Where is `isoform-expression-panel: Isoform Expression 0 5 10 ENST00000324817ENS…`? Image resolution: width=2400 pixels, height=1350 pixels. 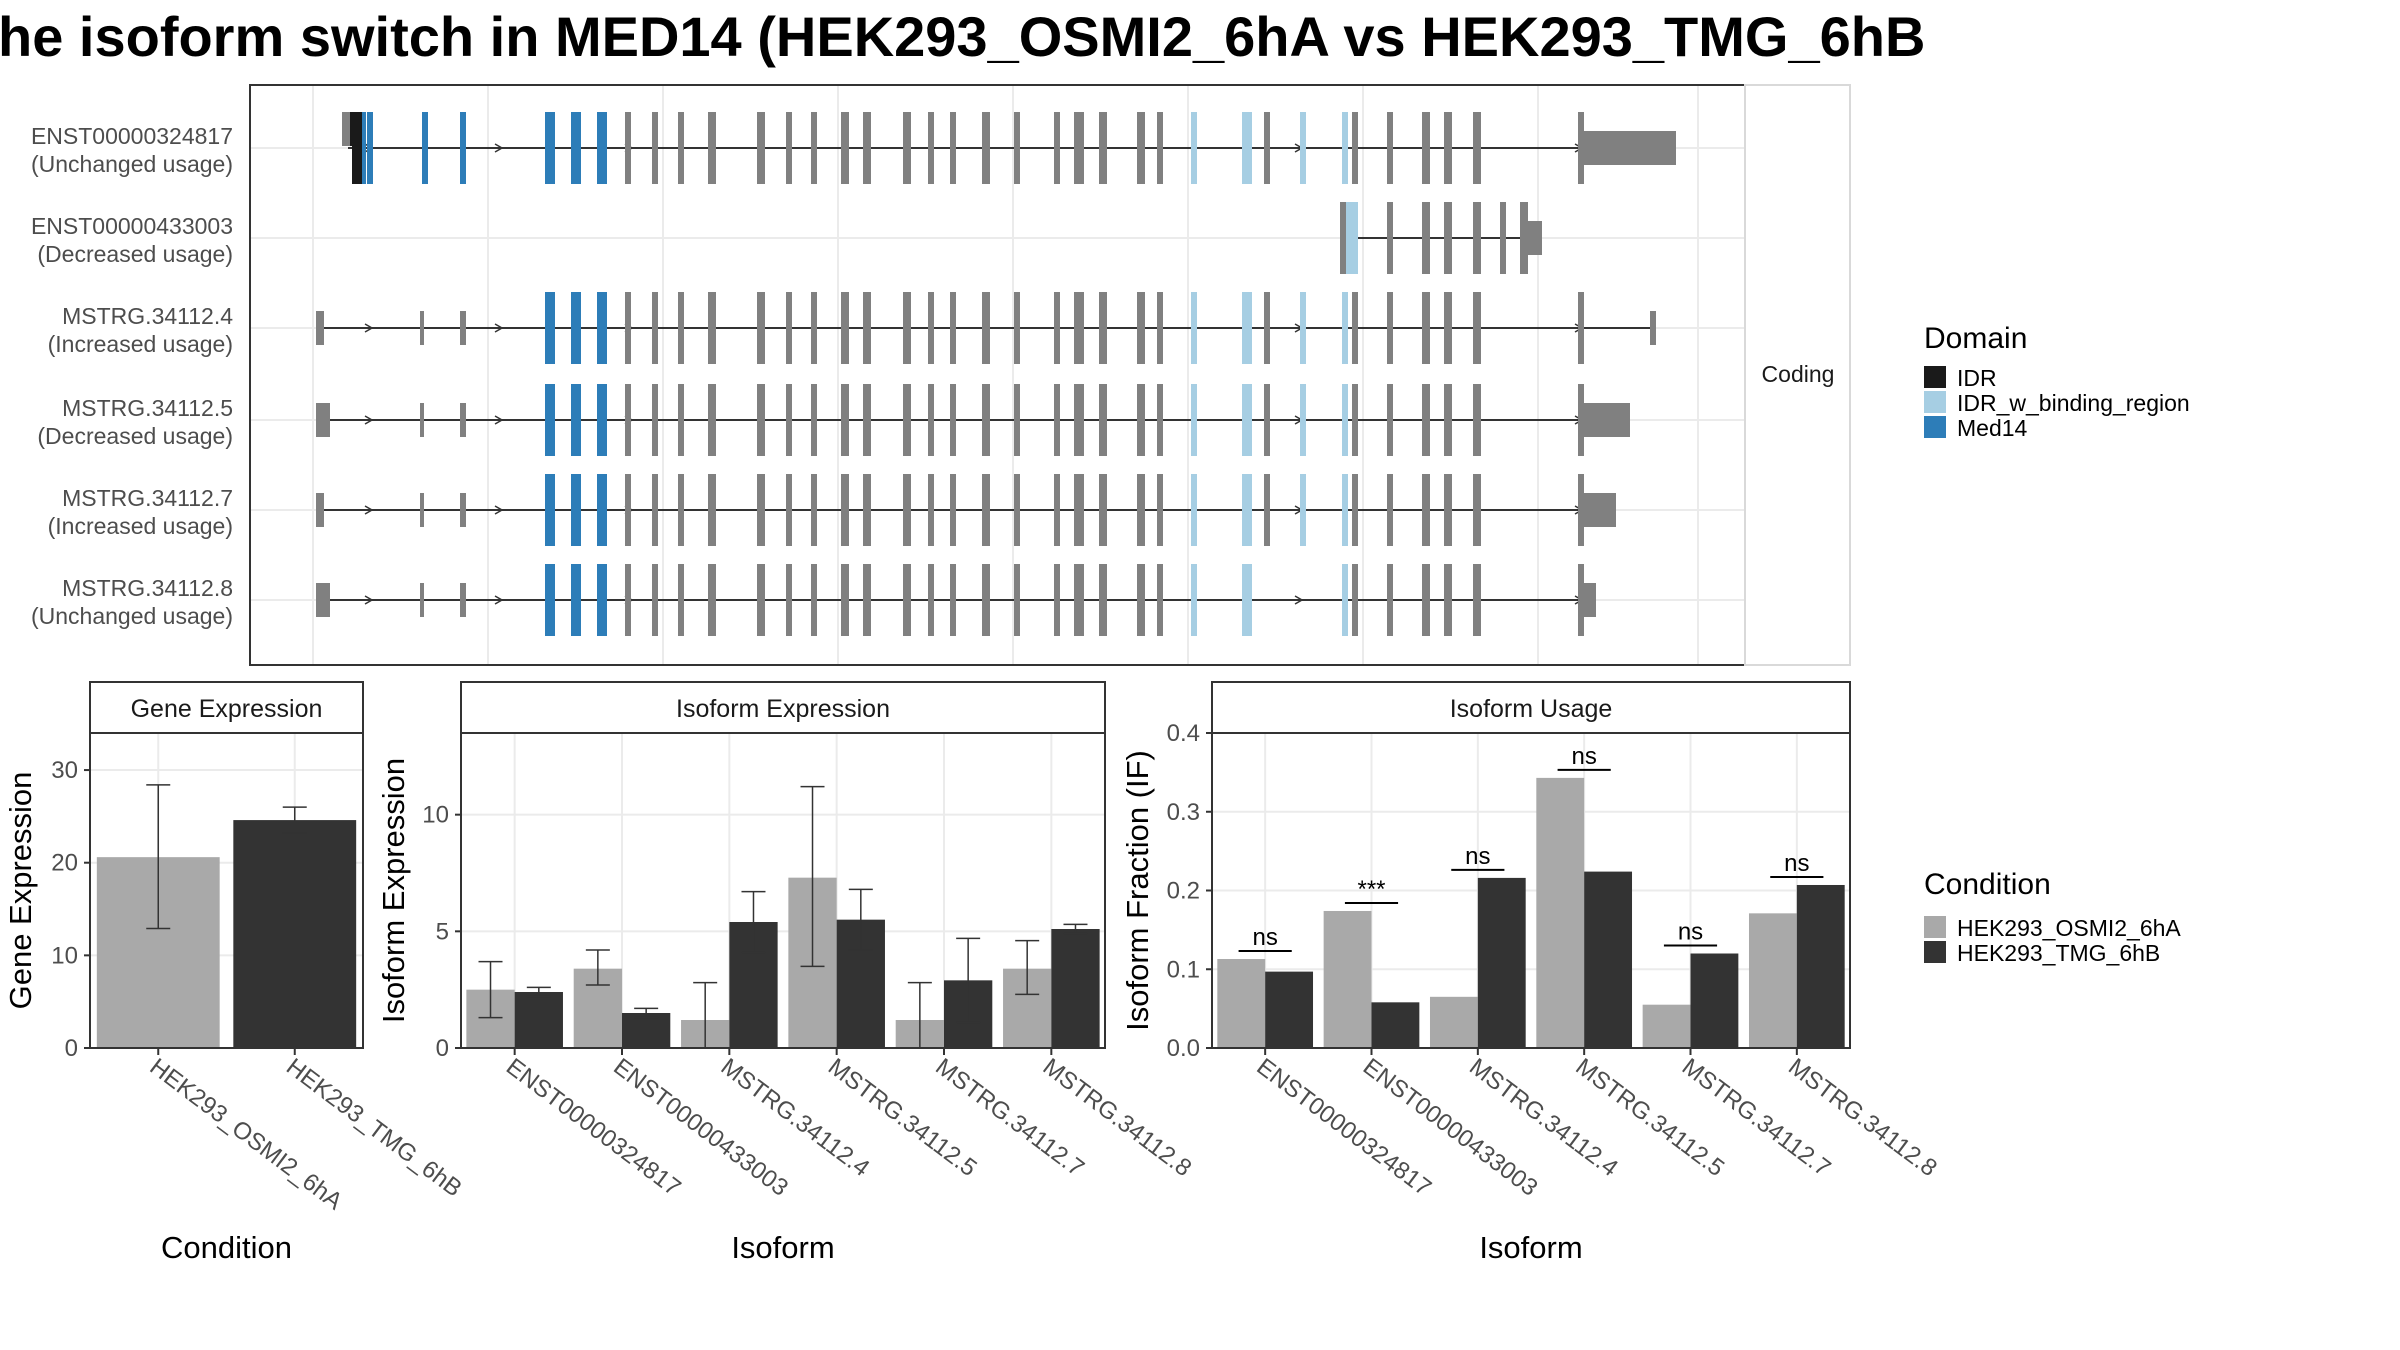 isoform-expression-panel: Isoform Expression 0 5 10 ENST00000324817ENS… is located at coordinates (786, 973).